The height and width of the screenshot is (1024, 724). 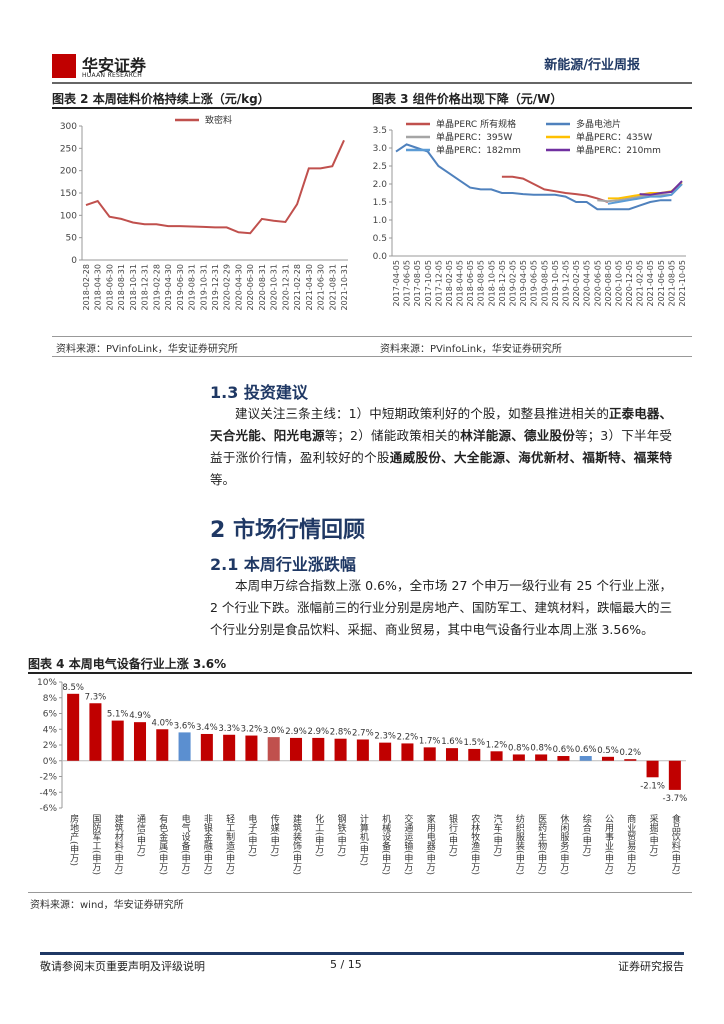 What do you see at coordinates (296, 844) in the screenshot?
I see `x-tick-label: 建筑装饰(申万)` at bounding box center [296, 844].